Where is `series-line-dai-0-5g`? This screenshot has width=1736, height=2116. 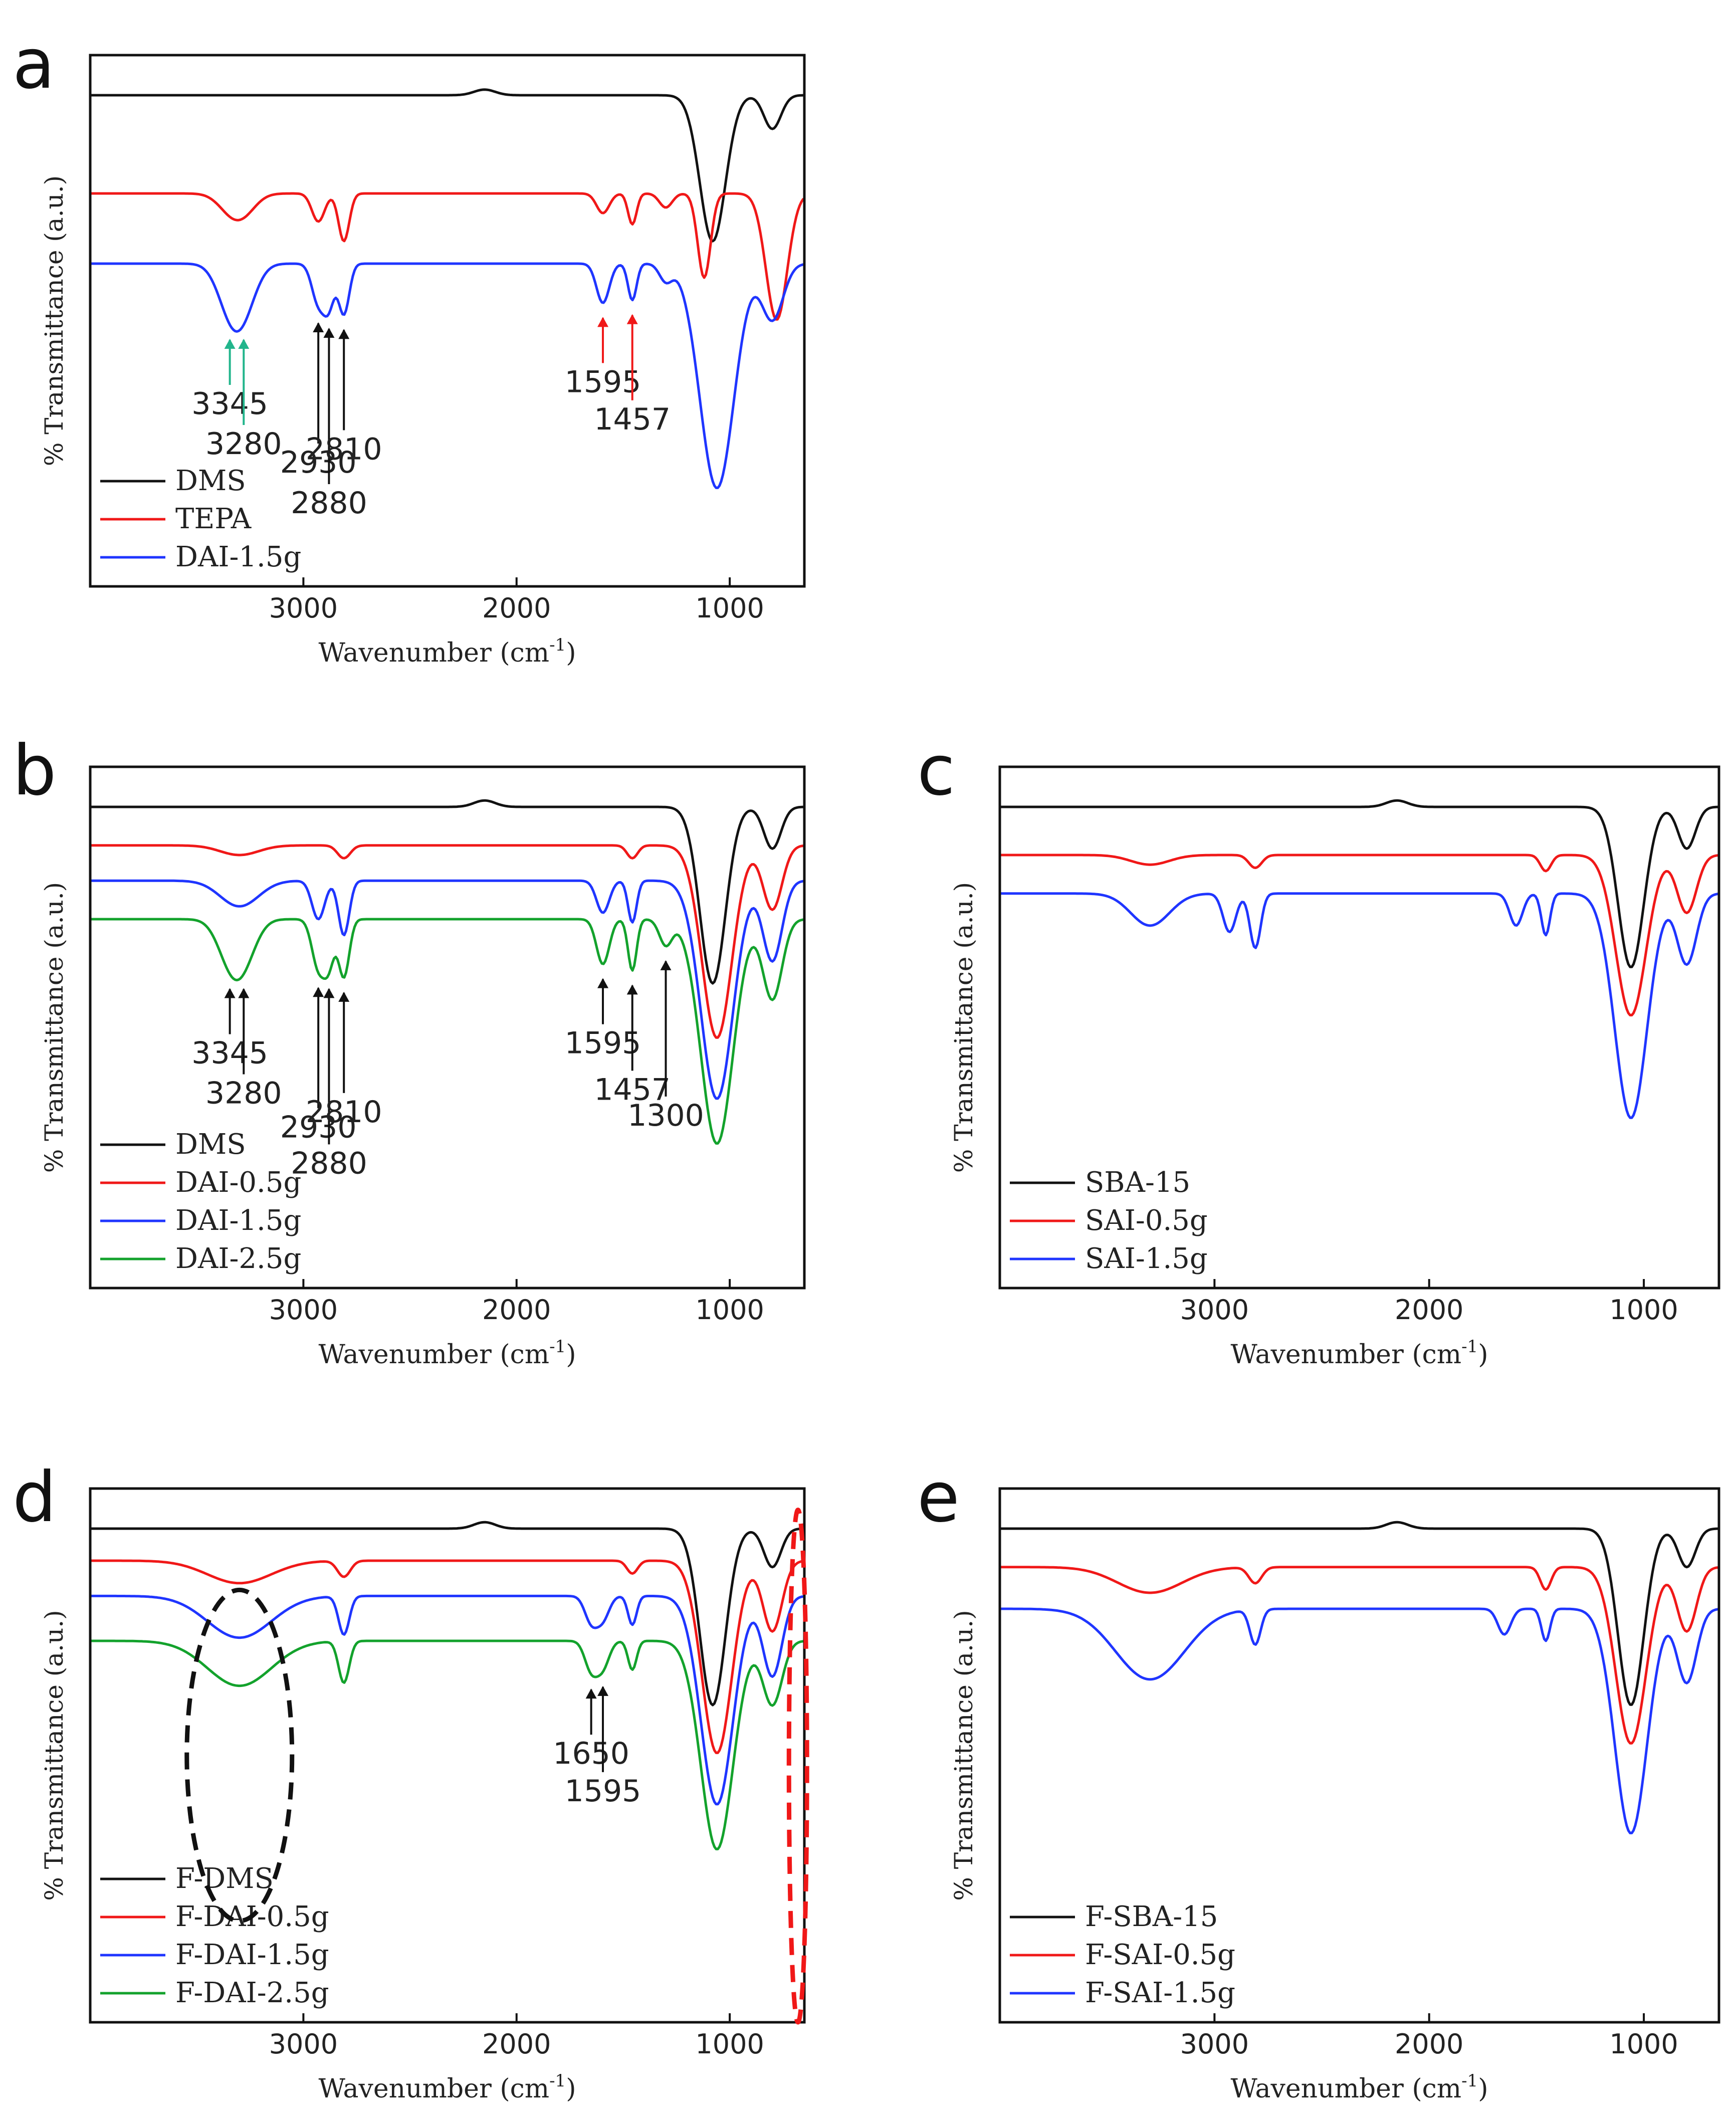 series-line-dai-0-5g is located at coordinates (447, 942).